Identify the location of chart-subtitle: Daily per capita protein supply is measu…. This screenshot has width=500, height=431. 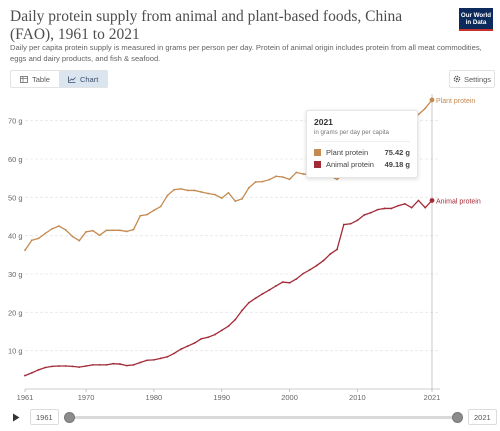
(246, 53).